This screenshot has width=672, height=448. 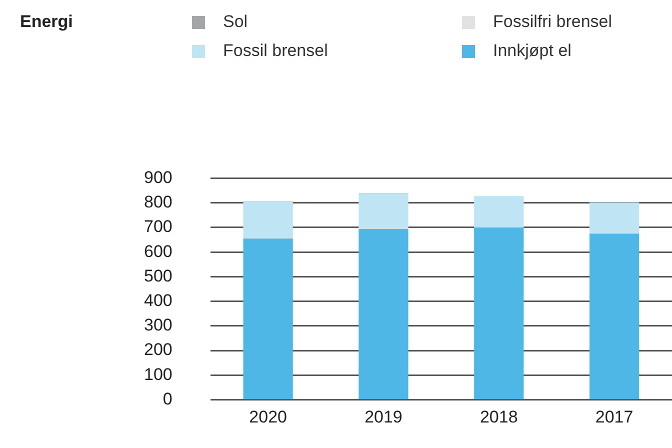 What do you see at coordinates (499, 417) in the screenshot?
I see `x-tick-label: 2018` at bounding box center [499, 417].